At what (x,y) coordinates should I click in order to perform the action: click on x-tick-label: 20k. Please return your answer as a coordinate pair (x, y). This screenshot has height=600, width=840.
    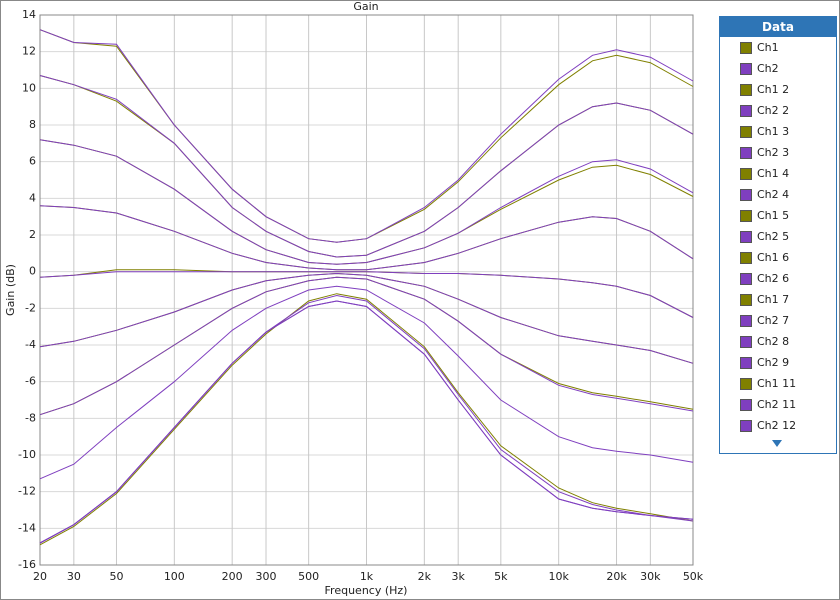
    Looking at the image, I should click on (616, 576).